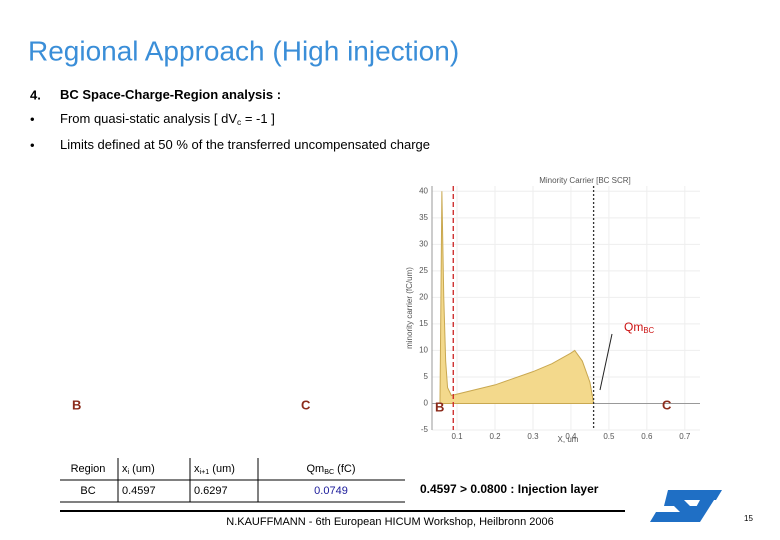 Image resolution: width=780 pixels, height=540 pixels. I want to click on st-logo, so click(686, 506).